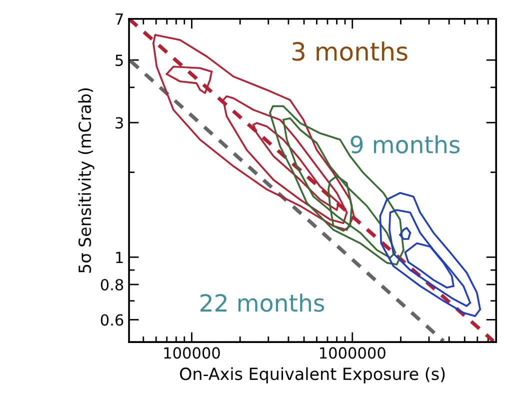  I want to click on x-axis-title: On-Axis Equivalent Exposure (s), so click(312, 375).